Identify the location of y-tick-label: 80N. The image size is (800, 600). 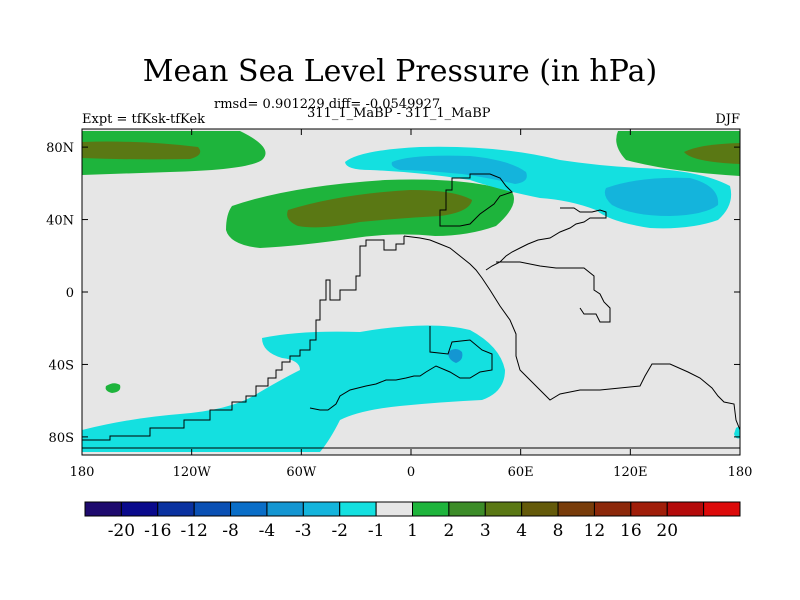
(60, 148).